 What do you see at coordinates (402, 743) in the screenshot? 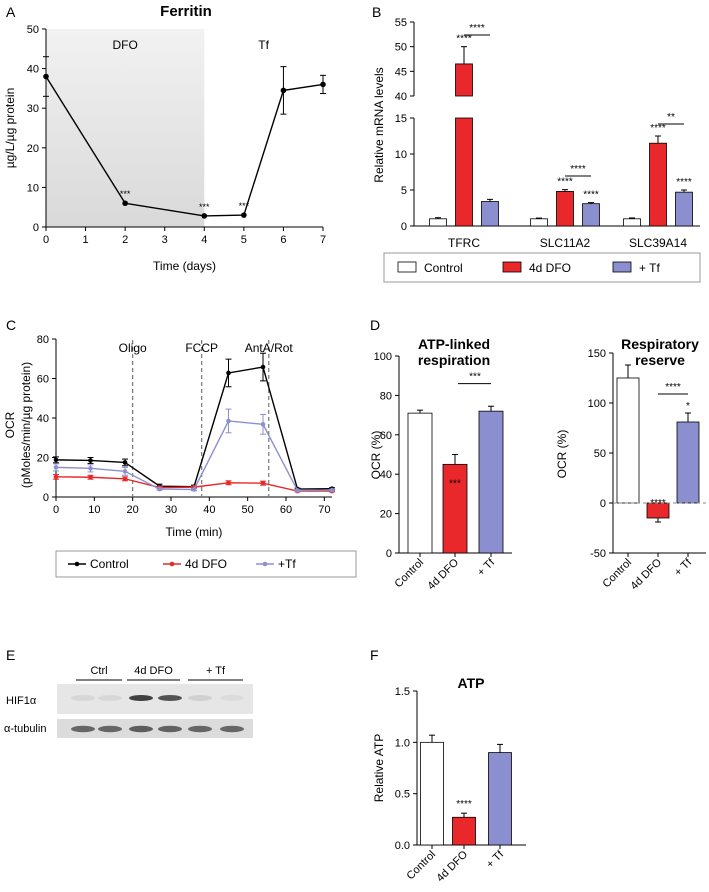
I see `y-tick-label: 1.0` at bounding box center [402, 743].